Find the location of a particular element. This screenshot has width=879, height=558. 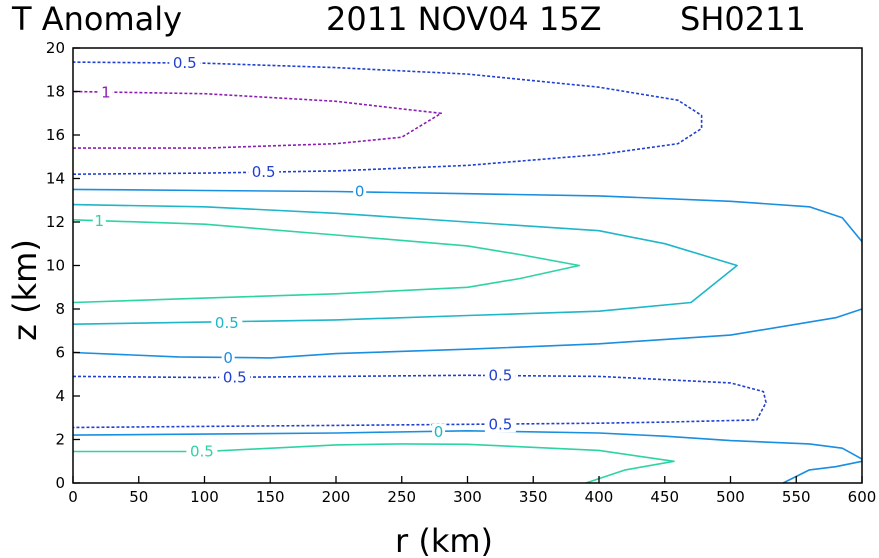

y-tick-label-8: 16 is located at coordinates (55, 135).